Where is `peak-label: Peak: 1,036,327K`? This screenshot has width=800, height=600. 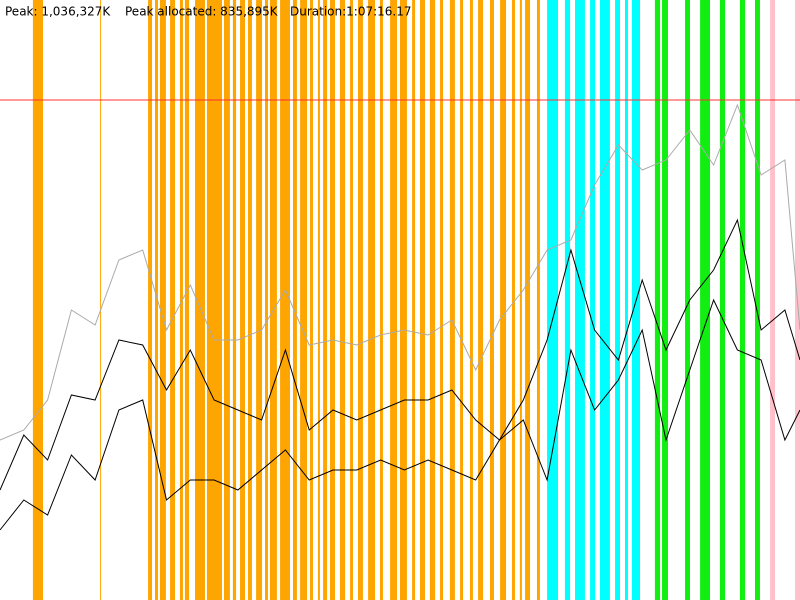
peak-label: Peak: 1,036,327K is located at coordinates (58, 12).